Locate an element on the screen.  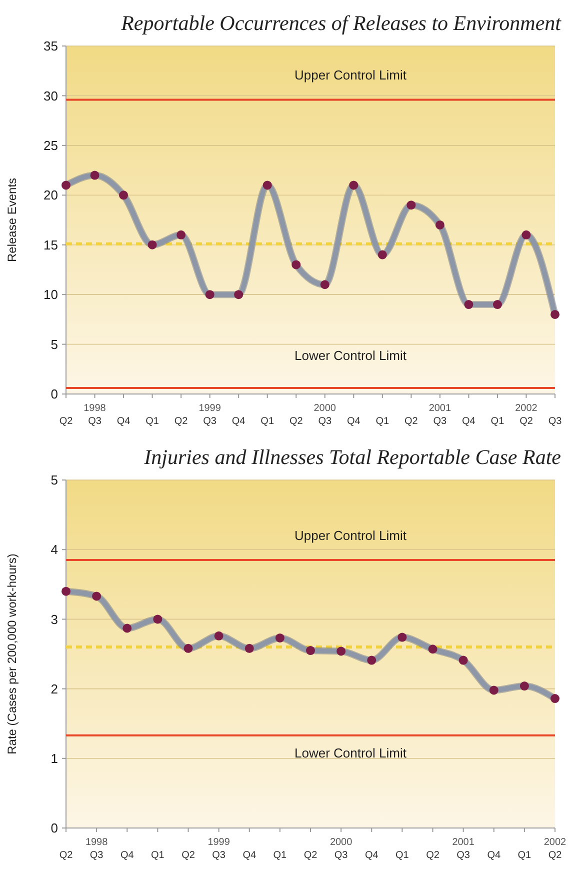
y-tick-label: 30 is located at coordinates (51, 96).